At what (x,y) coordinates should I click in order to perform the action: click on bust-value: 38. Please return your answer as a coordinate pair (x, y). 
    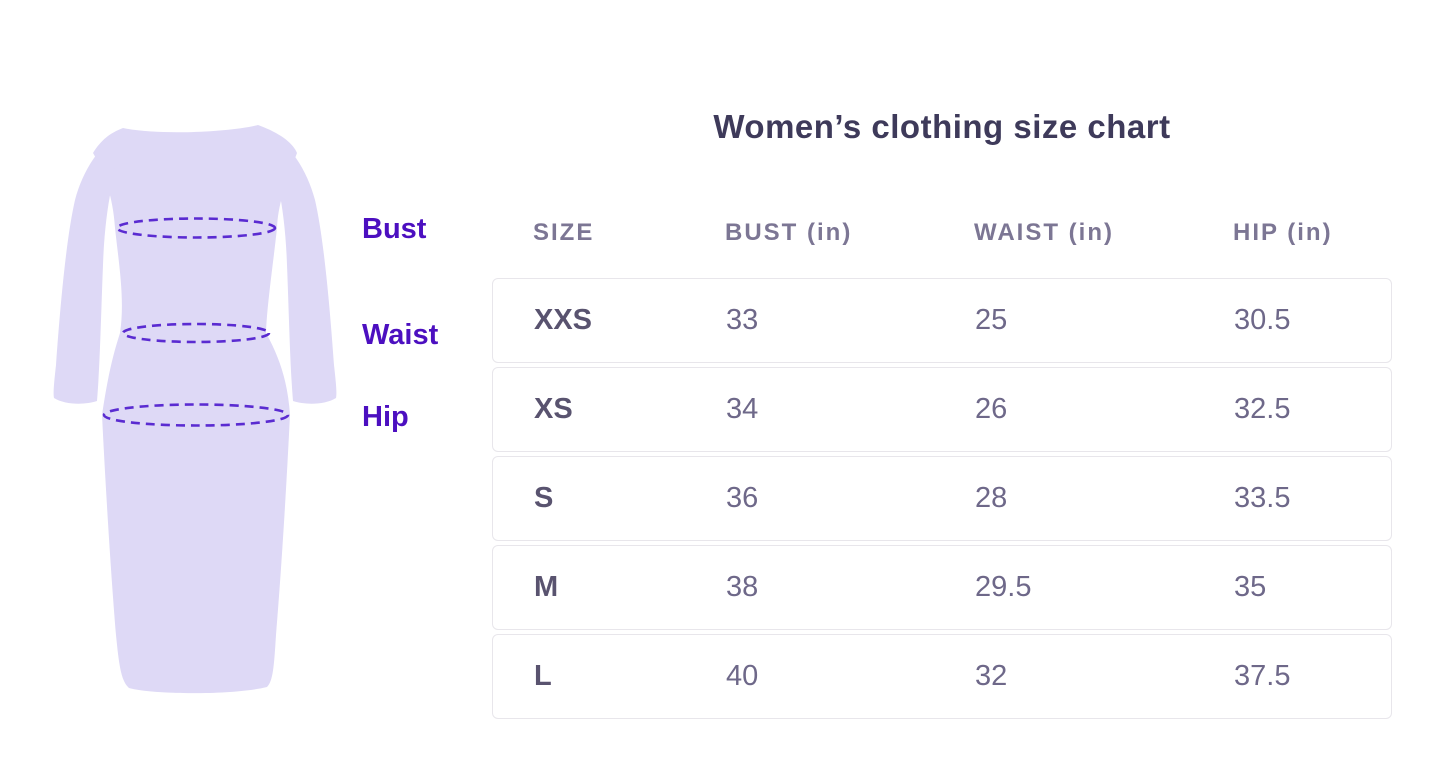
    Looking at the image, I should click on (742, 587).